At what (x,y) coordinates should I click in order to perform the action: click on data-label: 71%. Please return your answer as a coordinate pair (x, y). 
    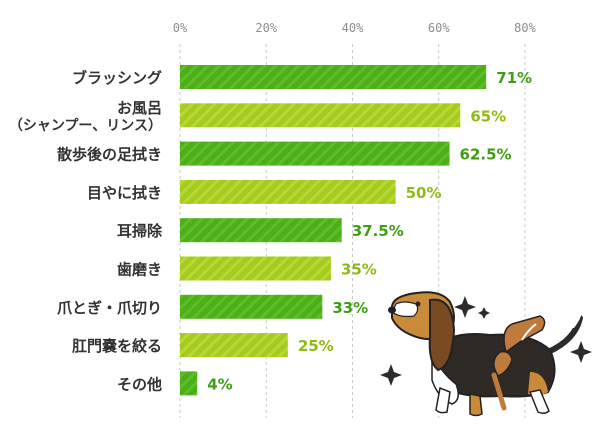
    Looking at the image, I should click on (514, 78).